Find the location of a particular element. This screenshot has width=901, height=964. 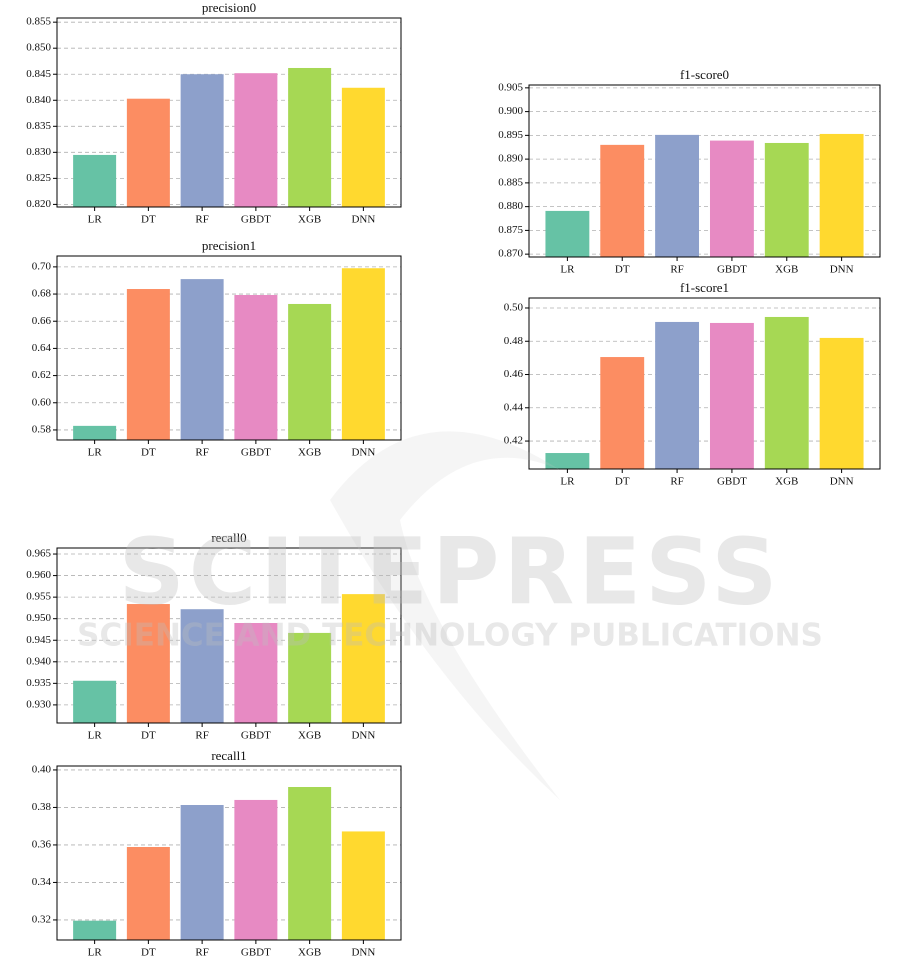

y-tick-label: 0.905 is located at coordinates (510, 87).